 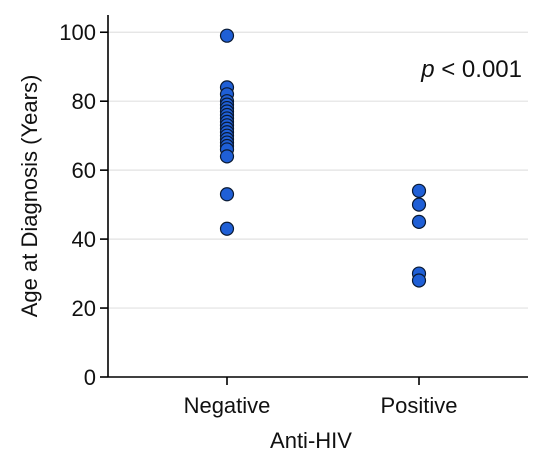 What do you see at coordinates (90, 377) in the screenshot?
I see `y-tick-label: 0` at bounding box center [90, 377].